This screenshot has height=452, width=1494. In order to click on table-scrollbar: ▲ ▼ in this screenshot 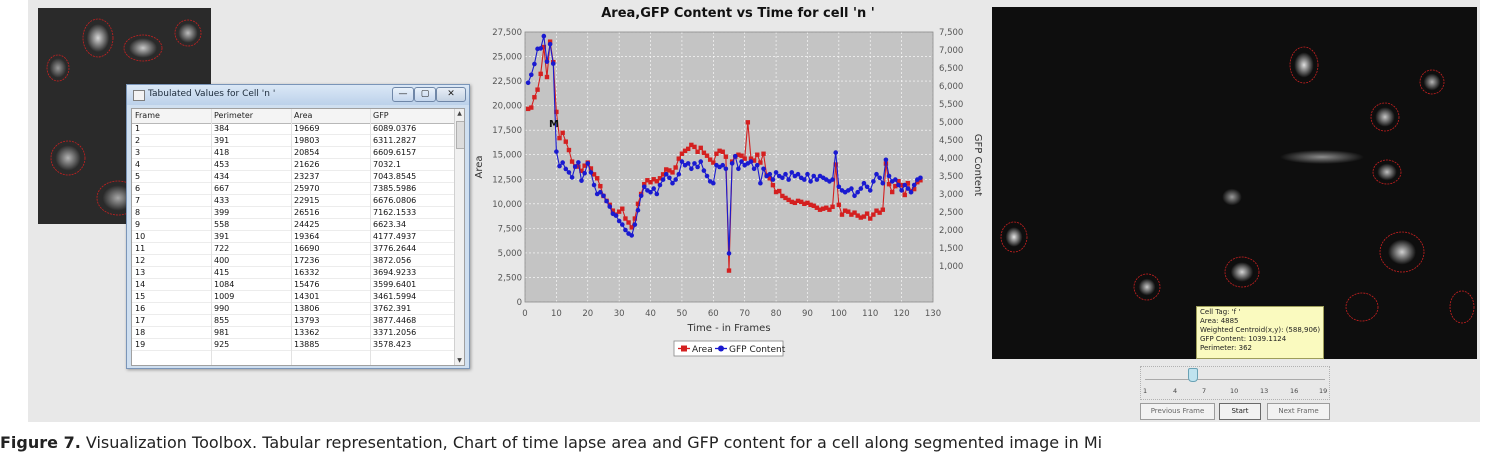, I will do `click(459, 237)`.